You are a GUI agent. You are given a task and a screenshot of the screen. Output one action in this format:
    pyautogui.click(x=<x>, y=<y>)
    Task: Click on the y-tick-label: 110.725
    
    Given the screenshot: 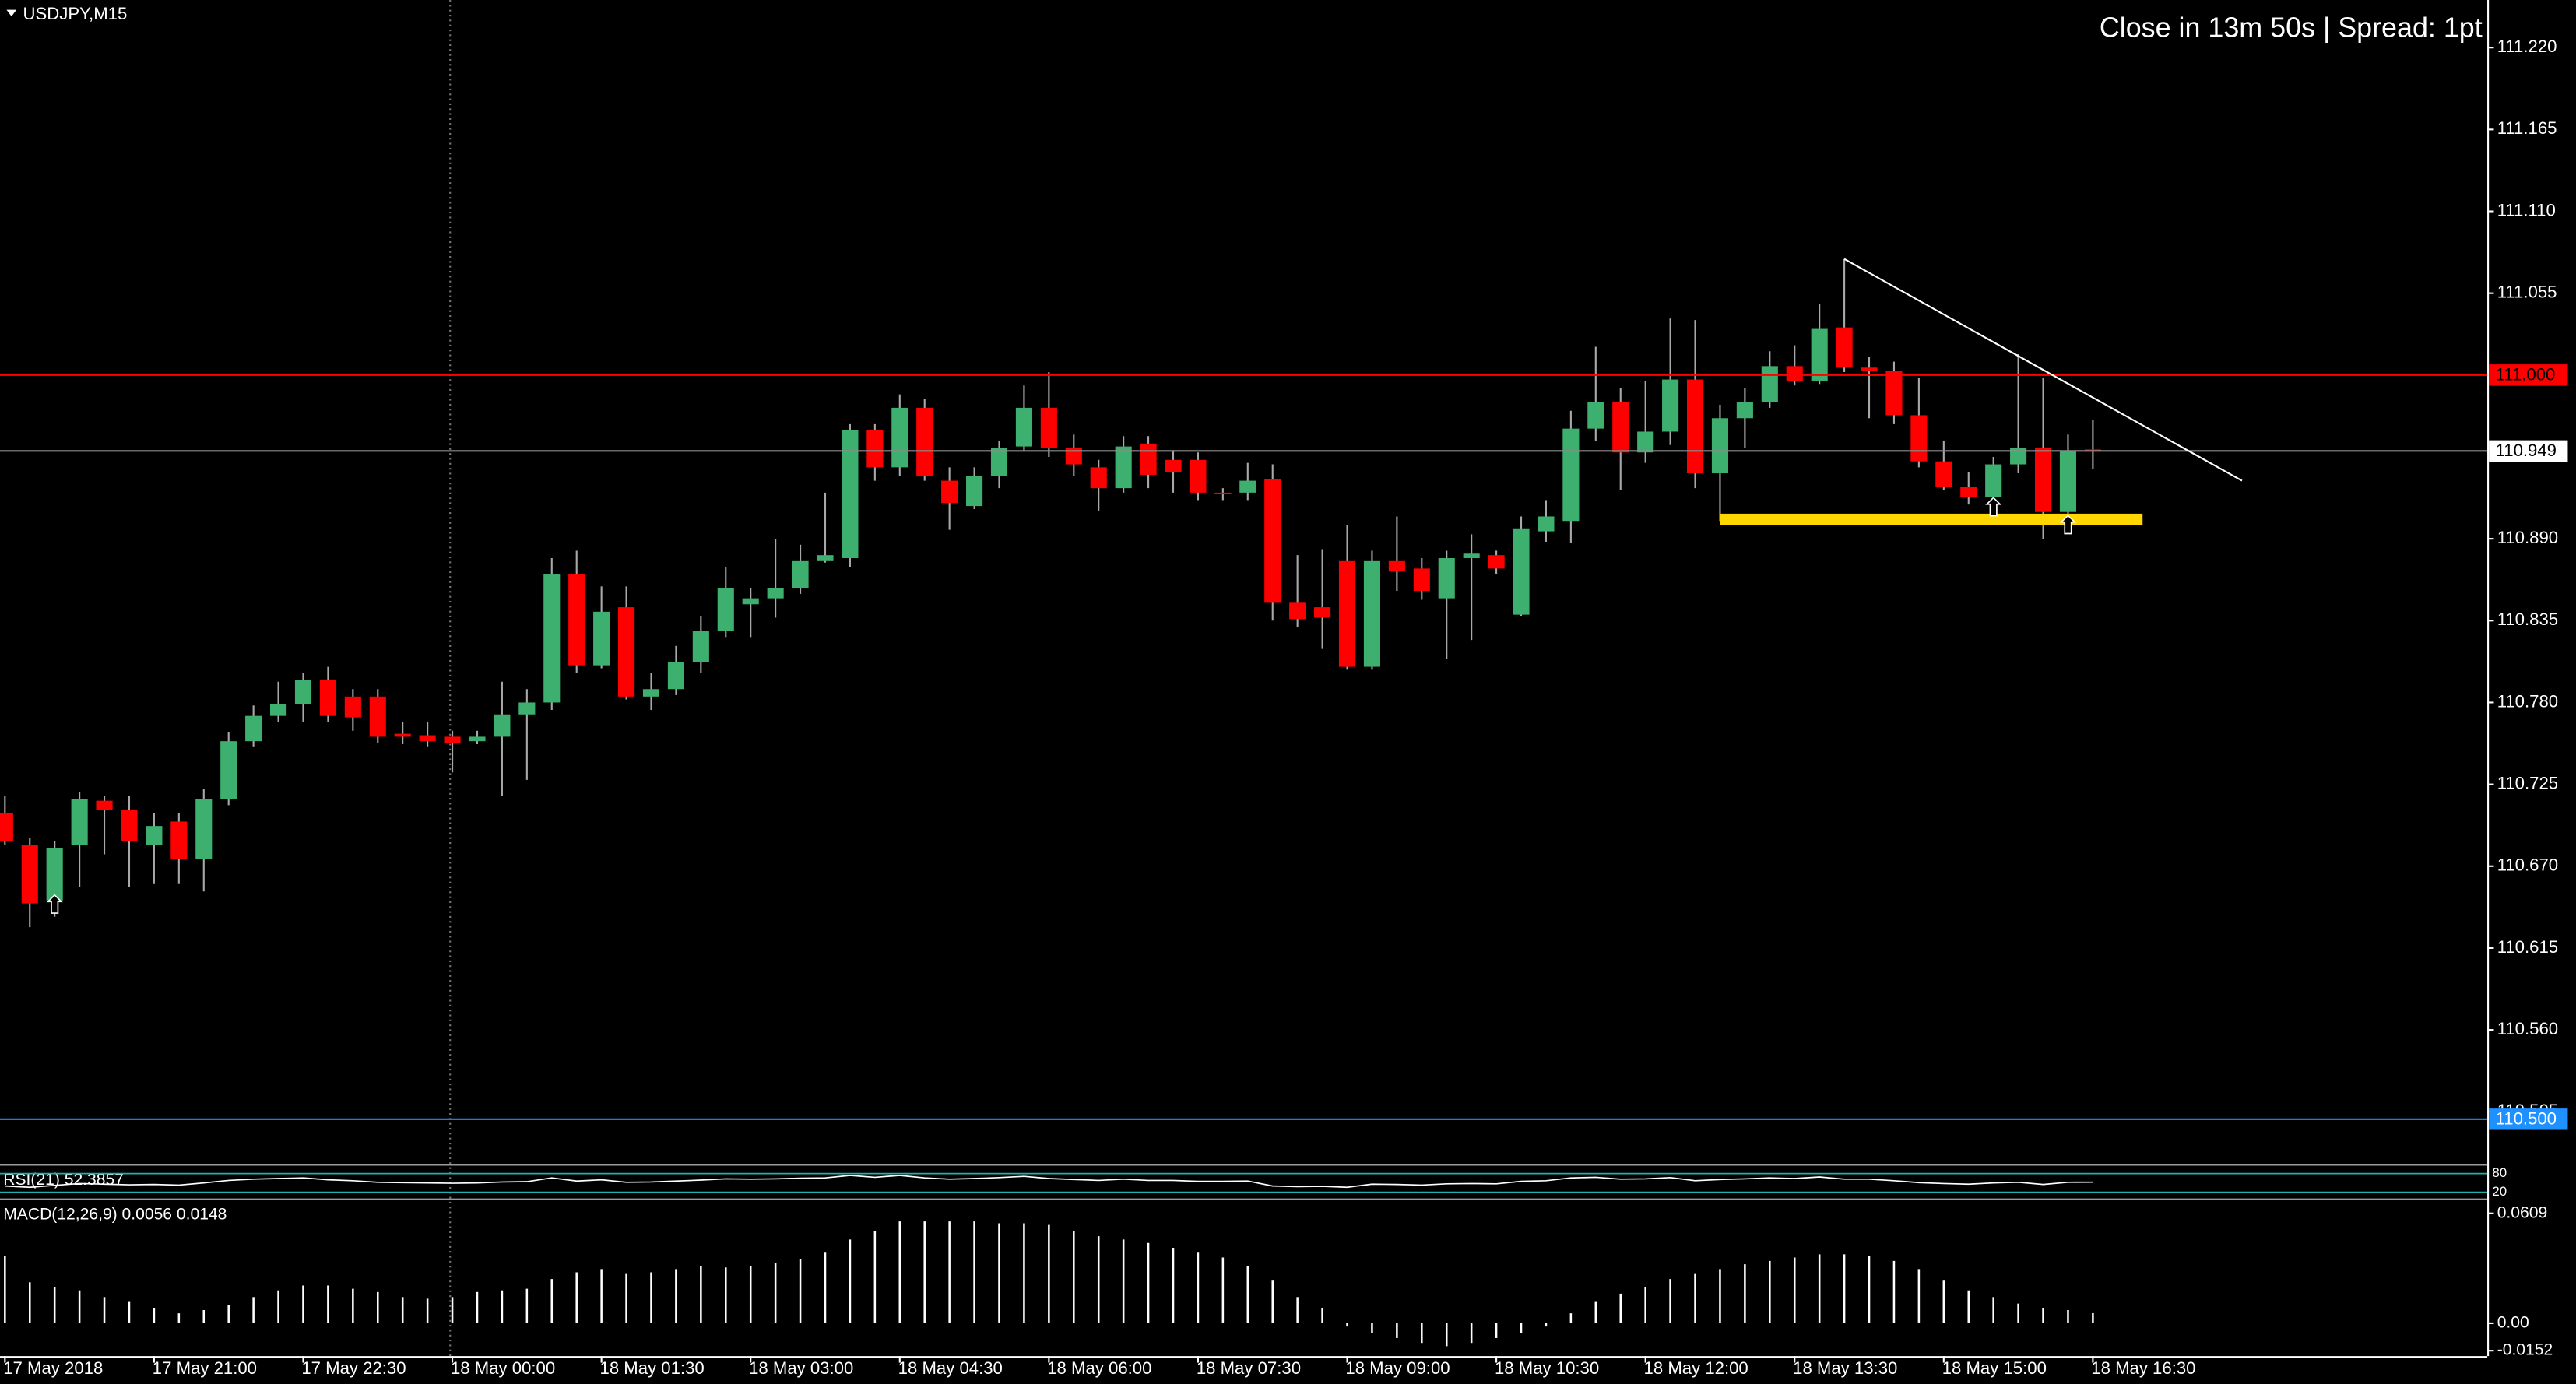 What is the action you would take?
    pyautogui.click(x=2527, y=783)
    